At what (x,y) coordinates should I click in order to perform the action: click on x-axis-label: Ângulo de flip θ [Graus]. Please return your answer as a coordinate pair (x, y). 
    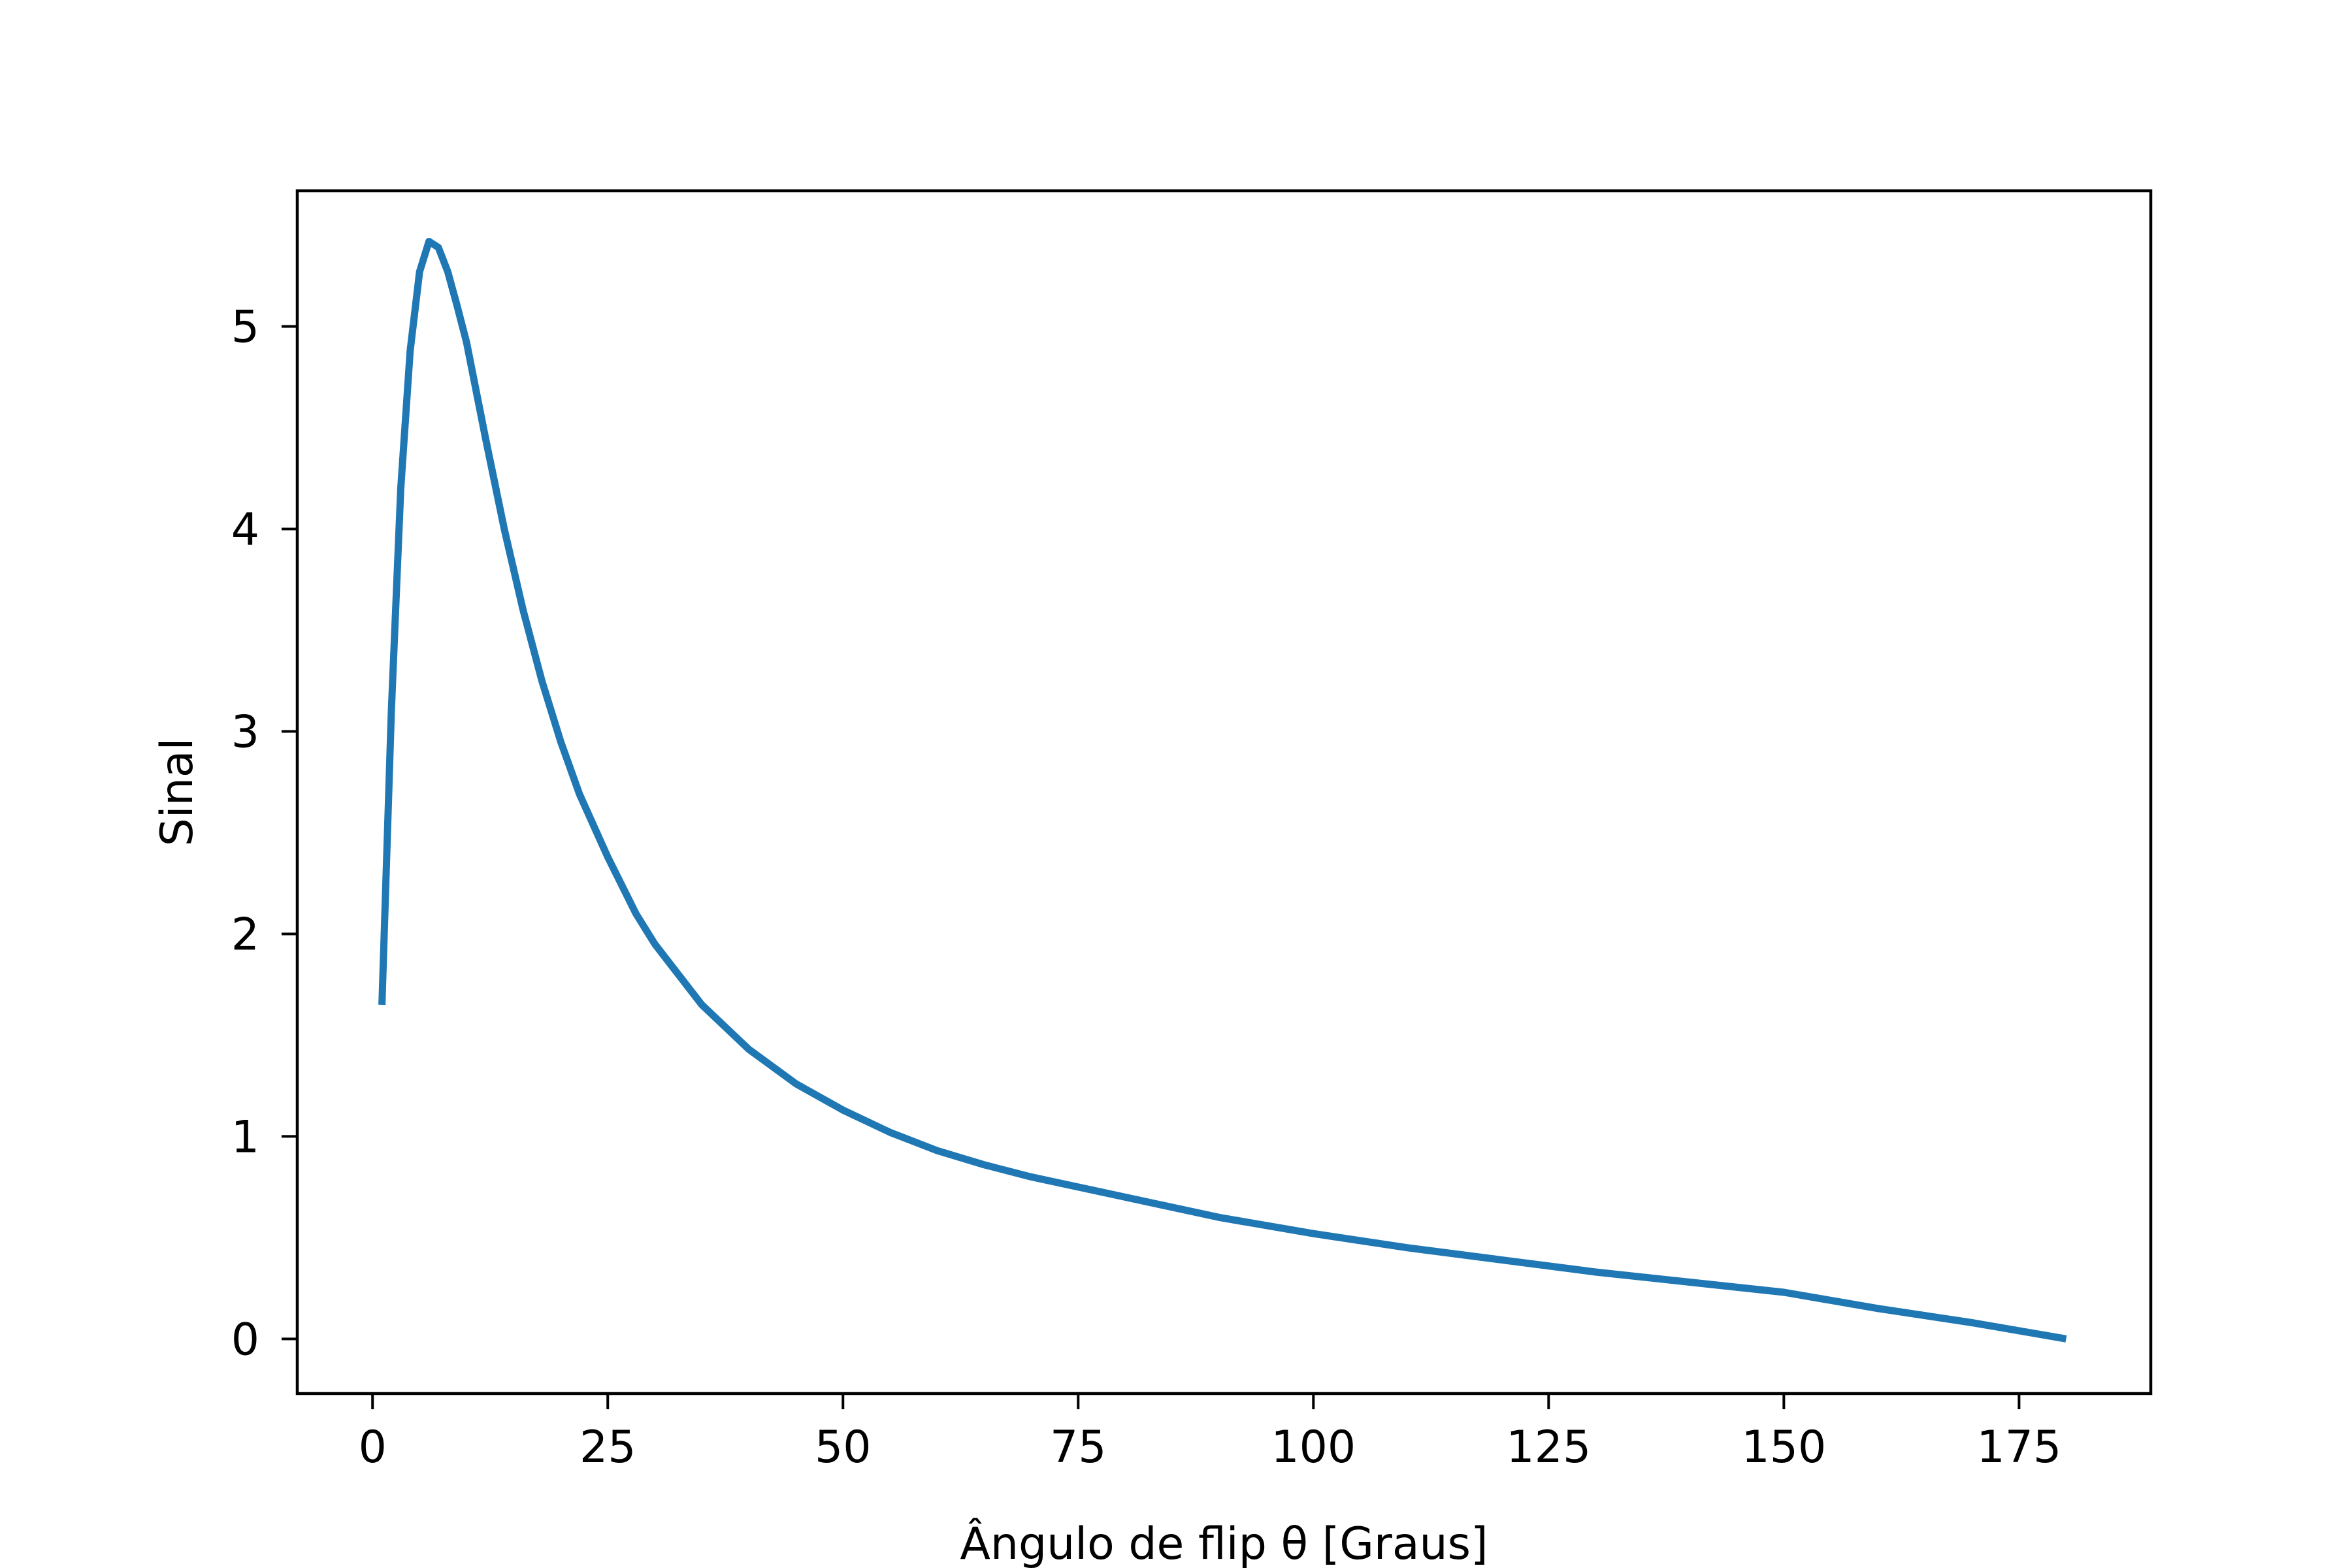
    Looking at the image, I should click on (1224, 1542).